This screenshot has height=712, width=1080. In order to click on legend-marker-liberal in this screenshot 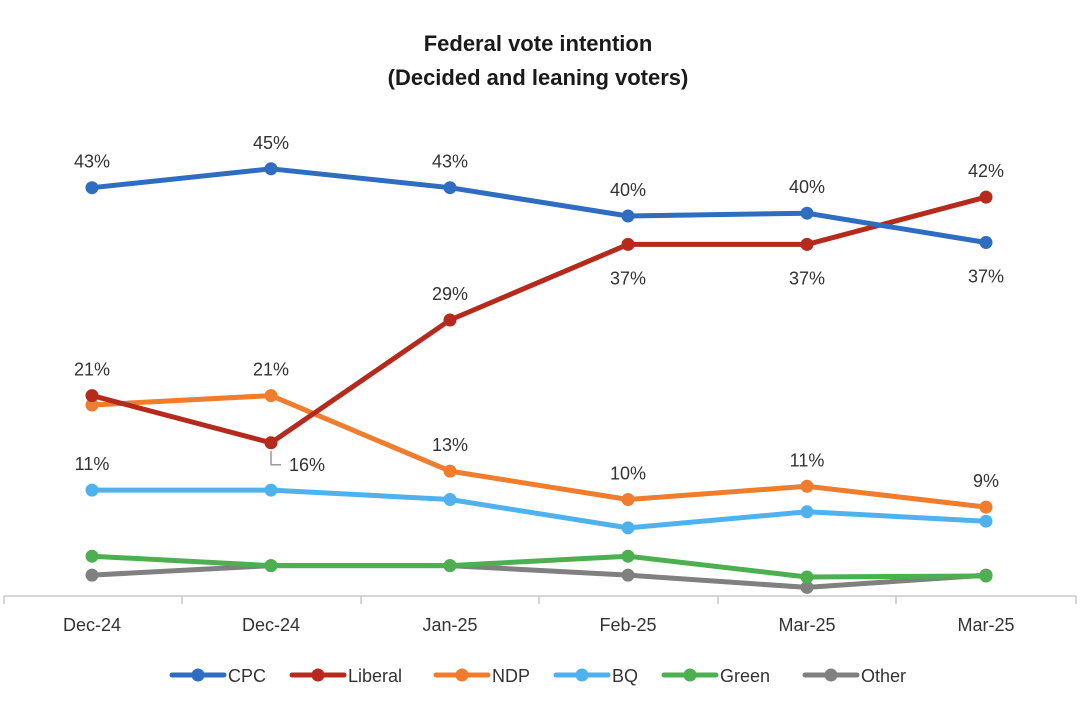, I will do `click(318, 675)`.